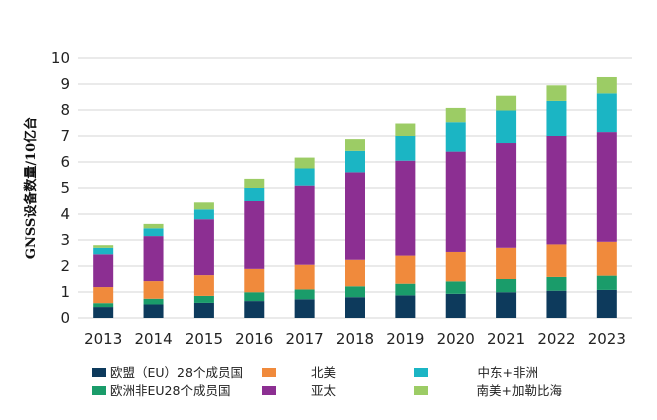  What do you see at coordinates (65, 136) in the screenshot?
I see `y-tick-label: 7` at bounding box center [65, 136].